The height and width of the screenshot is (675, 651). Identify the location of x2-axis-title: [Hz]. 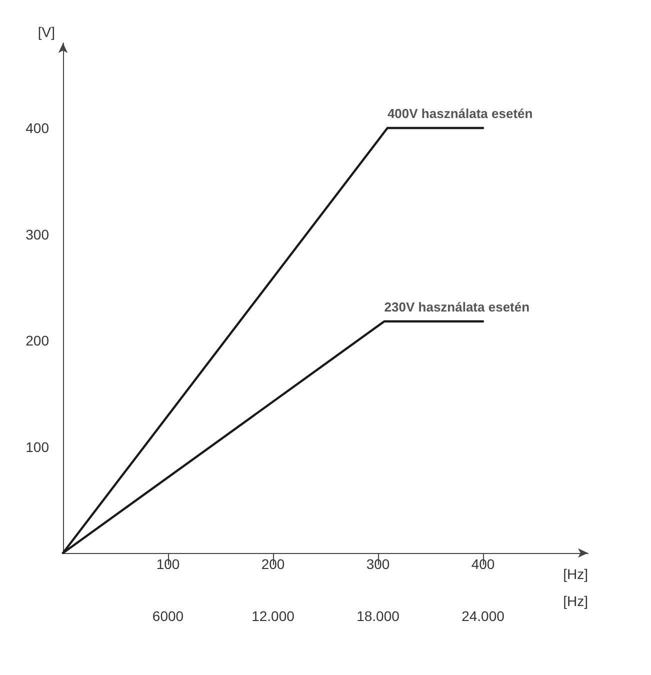
(575, 601).